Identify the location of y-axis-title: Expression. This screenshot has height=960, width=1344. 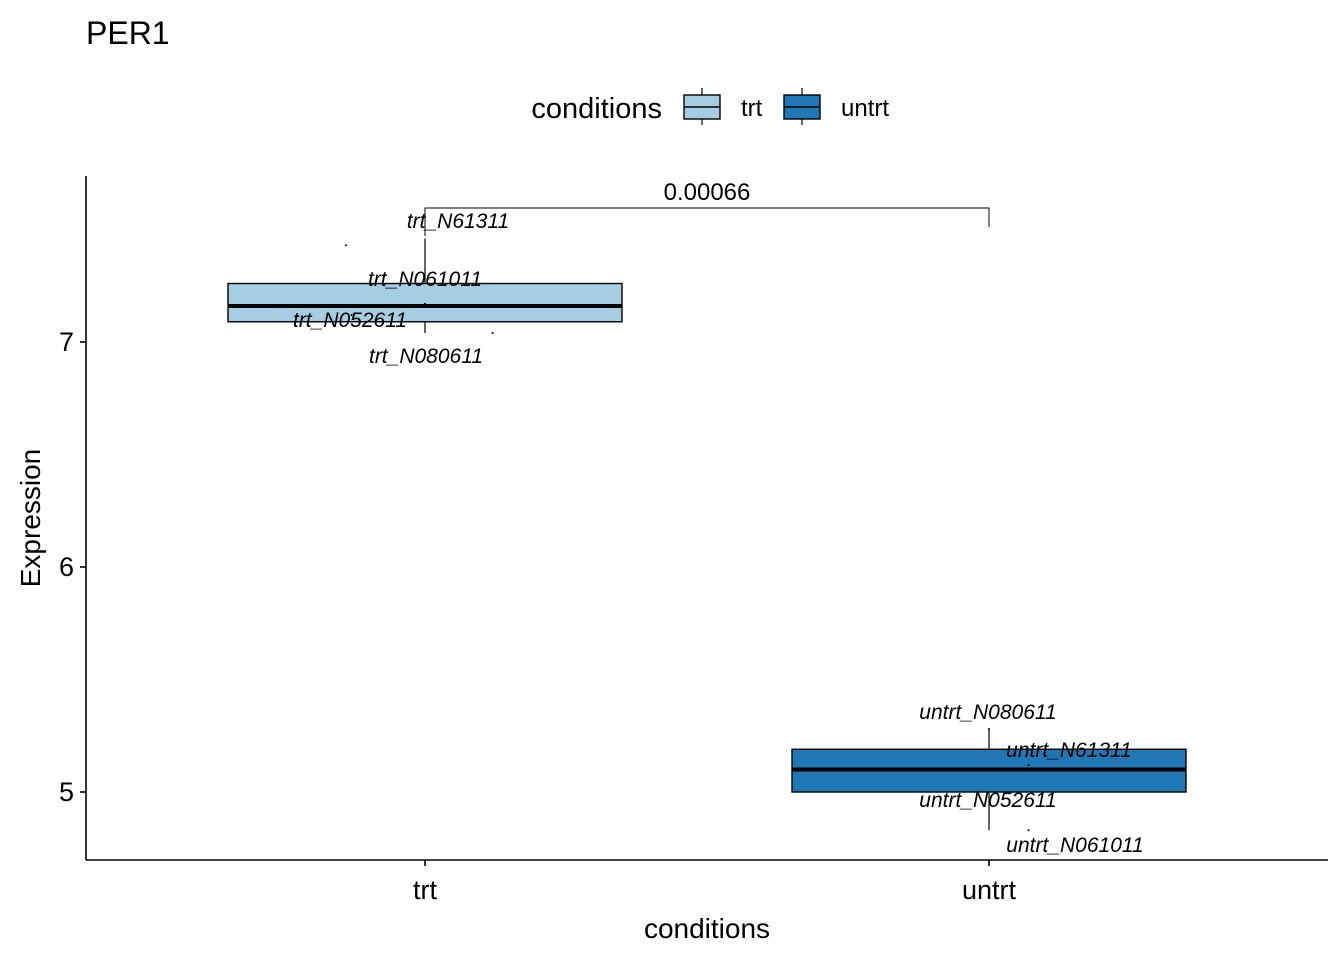
(30, 518).